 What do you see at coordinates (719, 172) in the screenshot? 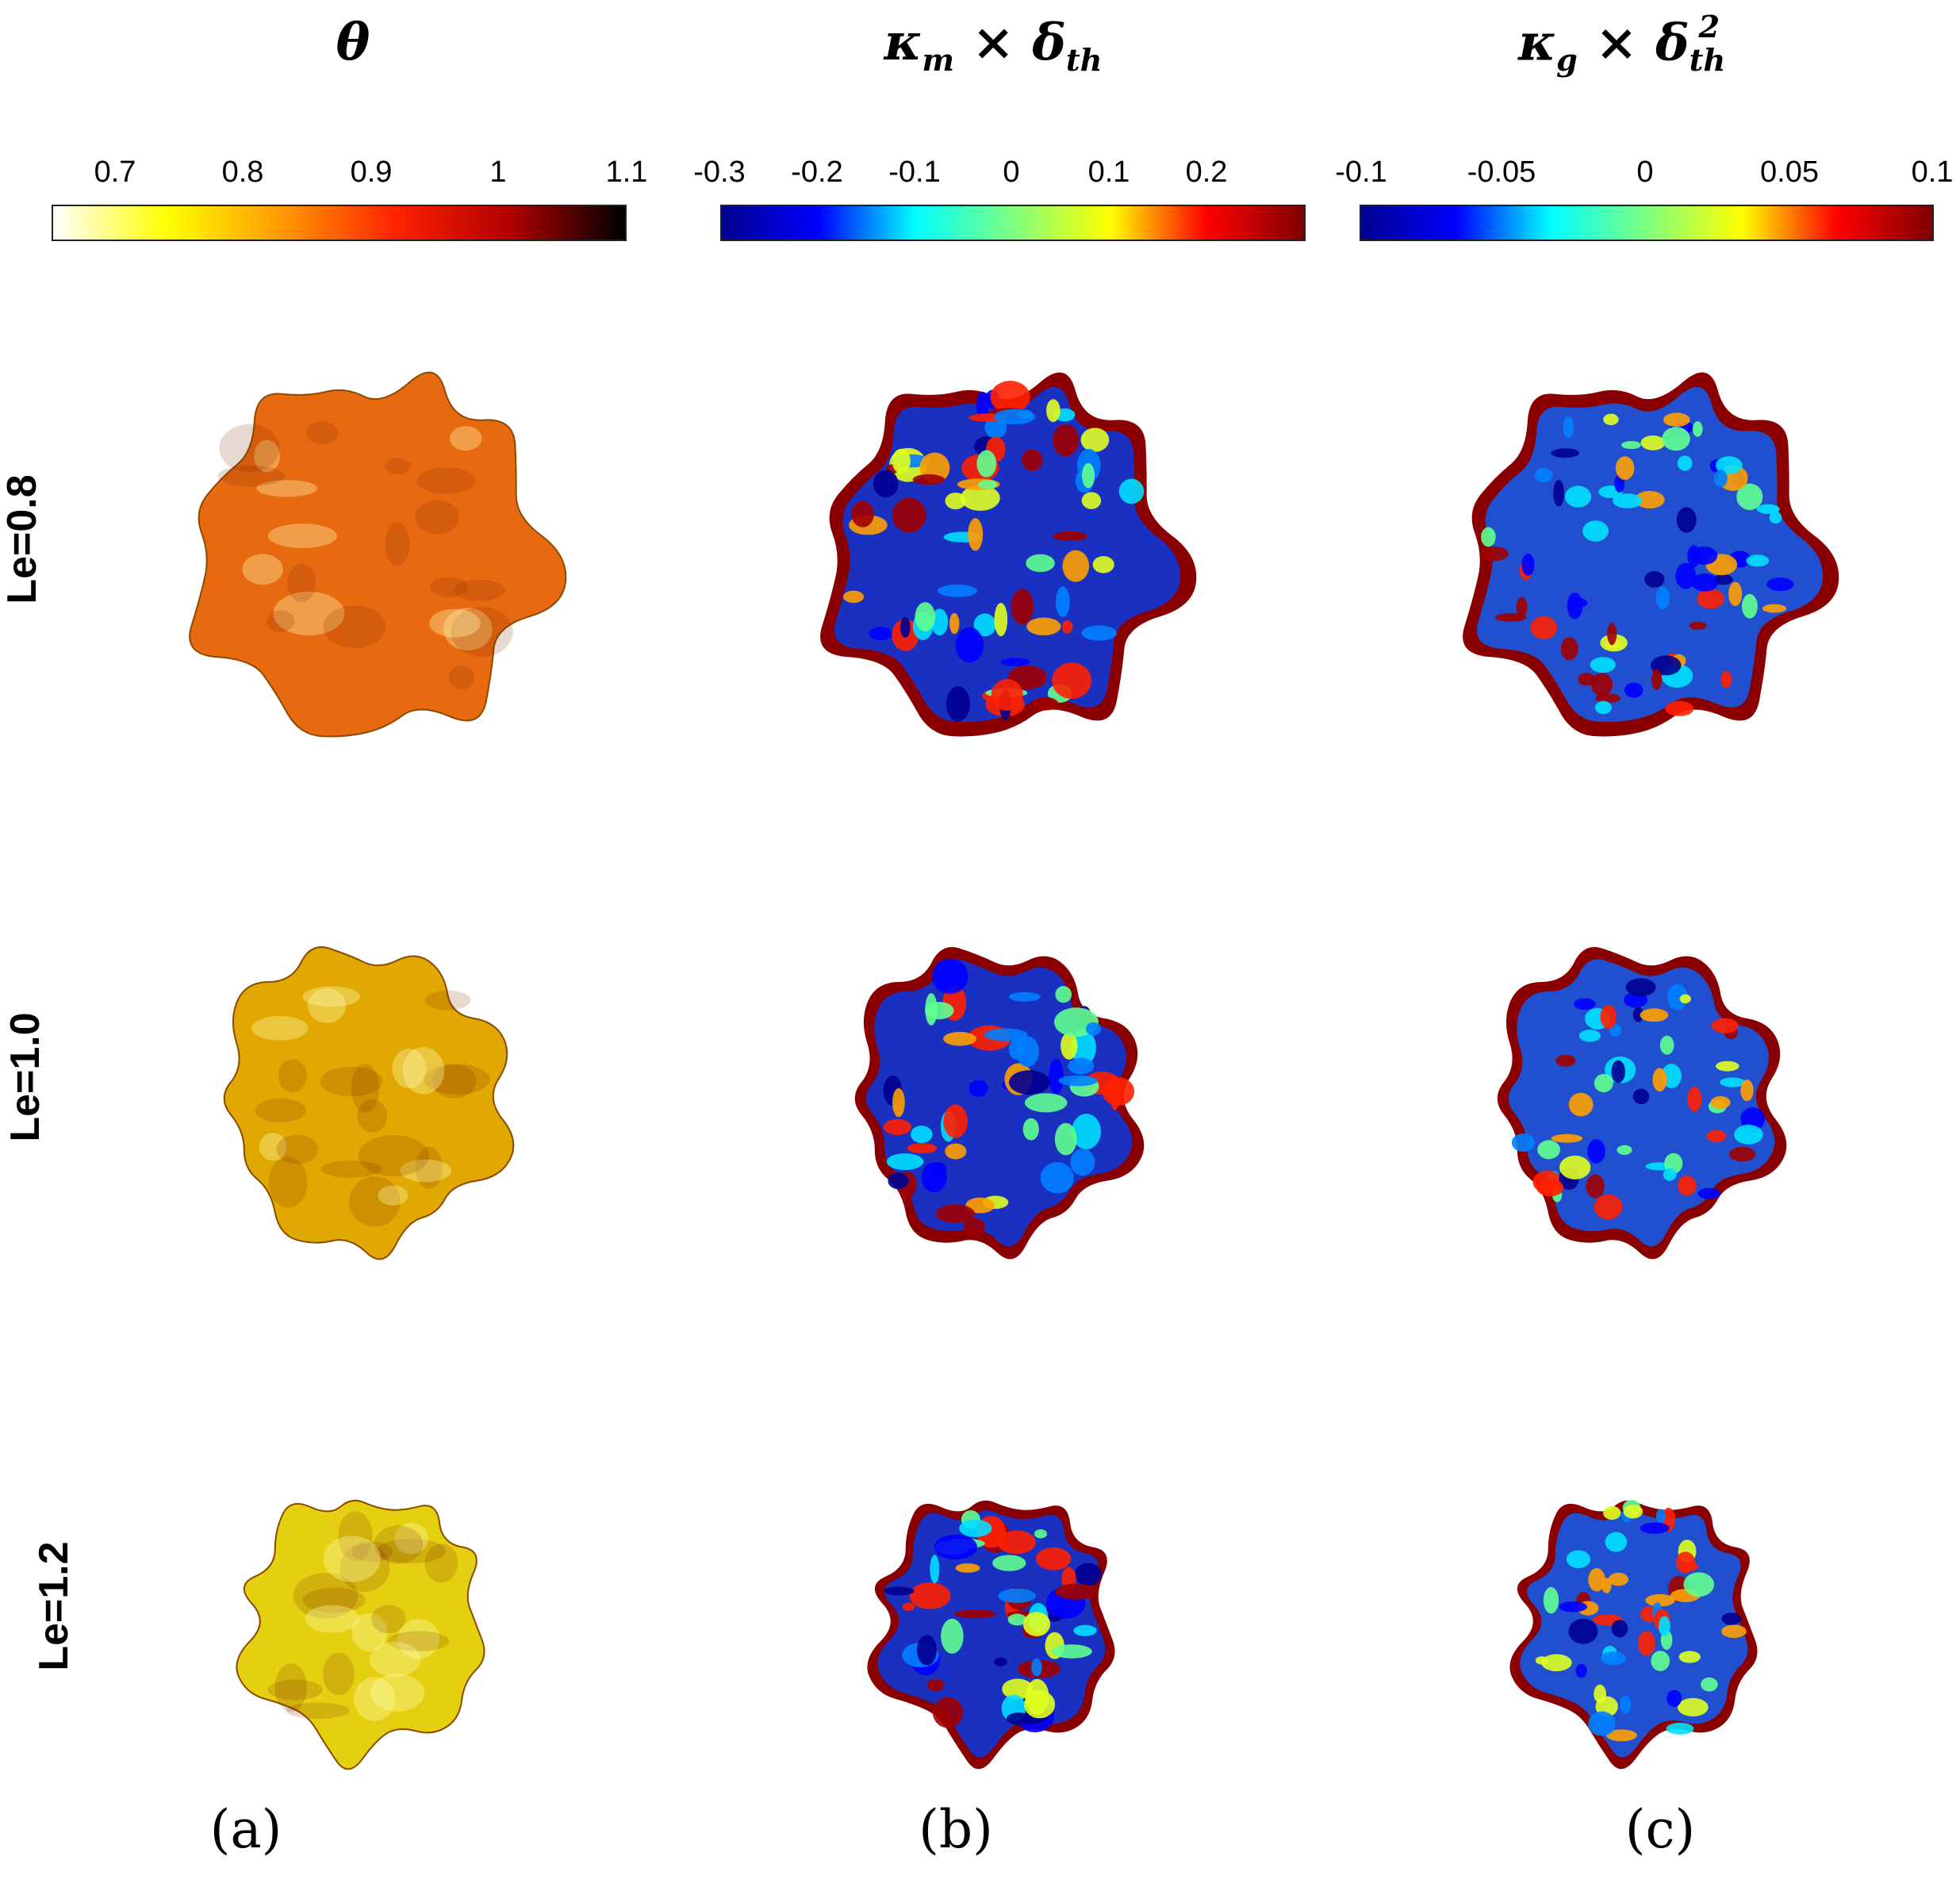
I see `colorbar-tick: -0.3` at bounding box center [719, 172].